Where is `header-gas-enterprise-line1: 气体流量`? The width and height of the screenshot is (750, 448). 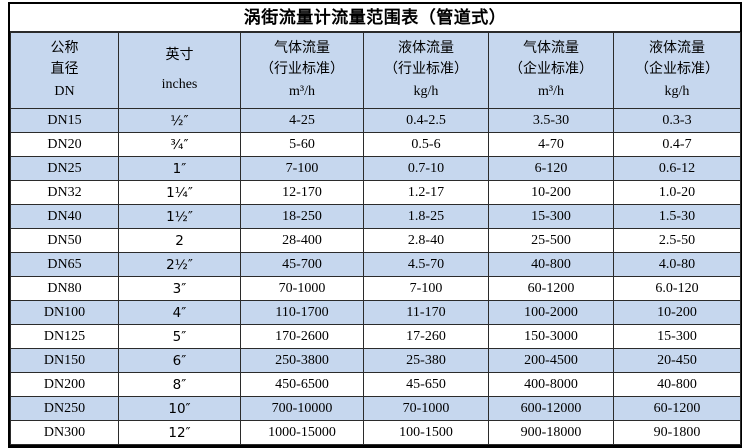
header-gas-enterprise-line1: 气体流量 is located at coordinates (551, 49).